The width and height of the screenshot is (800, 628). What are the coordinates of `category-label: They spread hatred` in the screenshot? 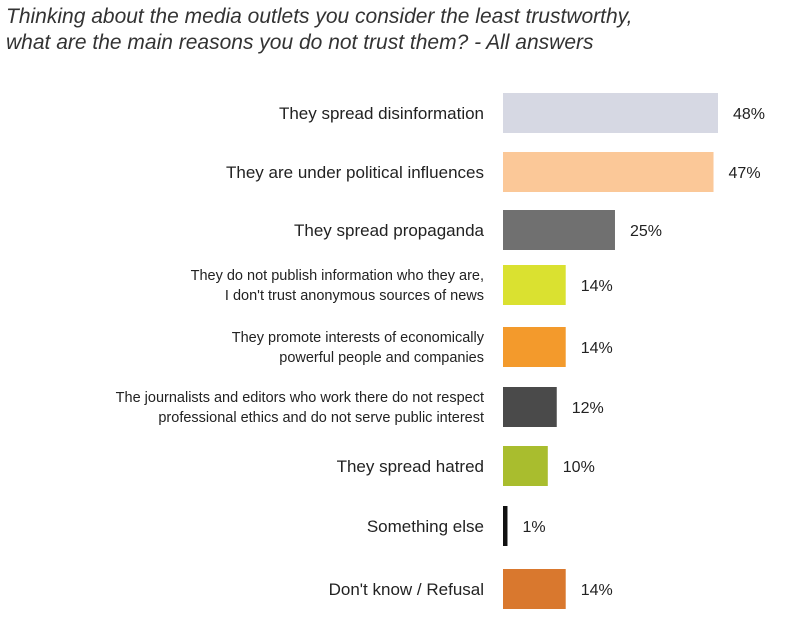 It's located at (410, 466).